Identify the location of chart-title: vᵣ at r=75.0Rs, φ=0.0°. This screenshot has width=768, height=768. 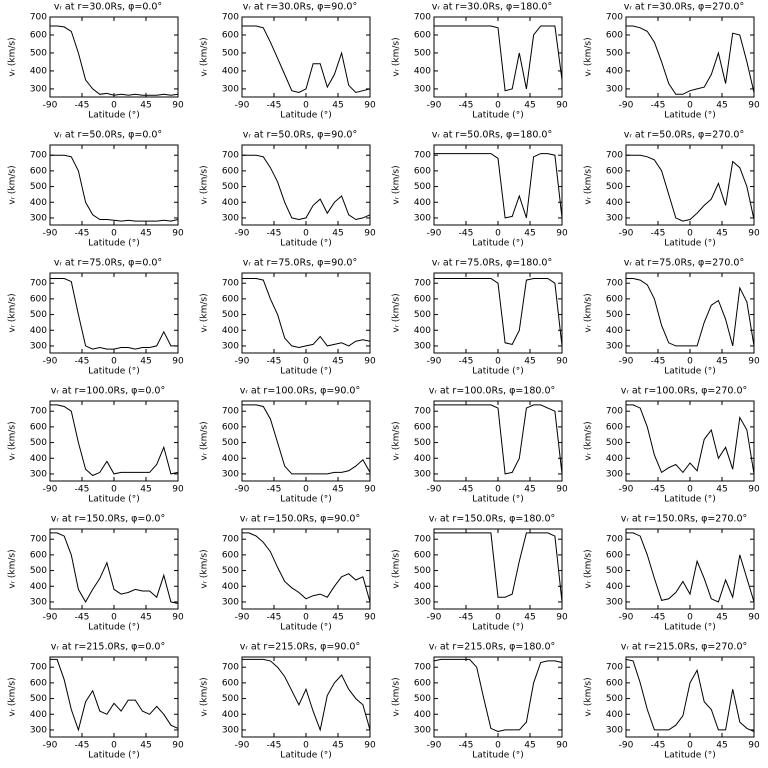
(108, 263).